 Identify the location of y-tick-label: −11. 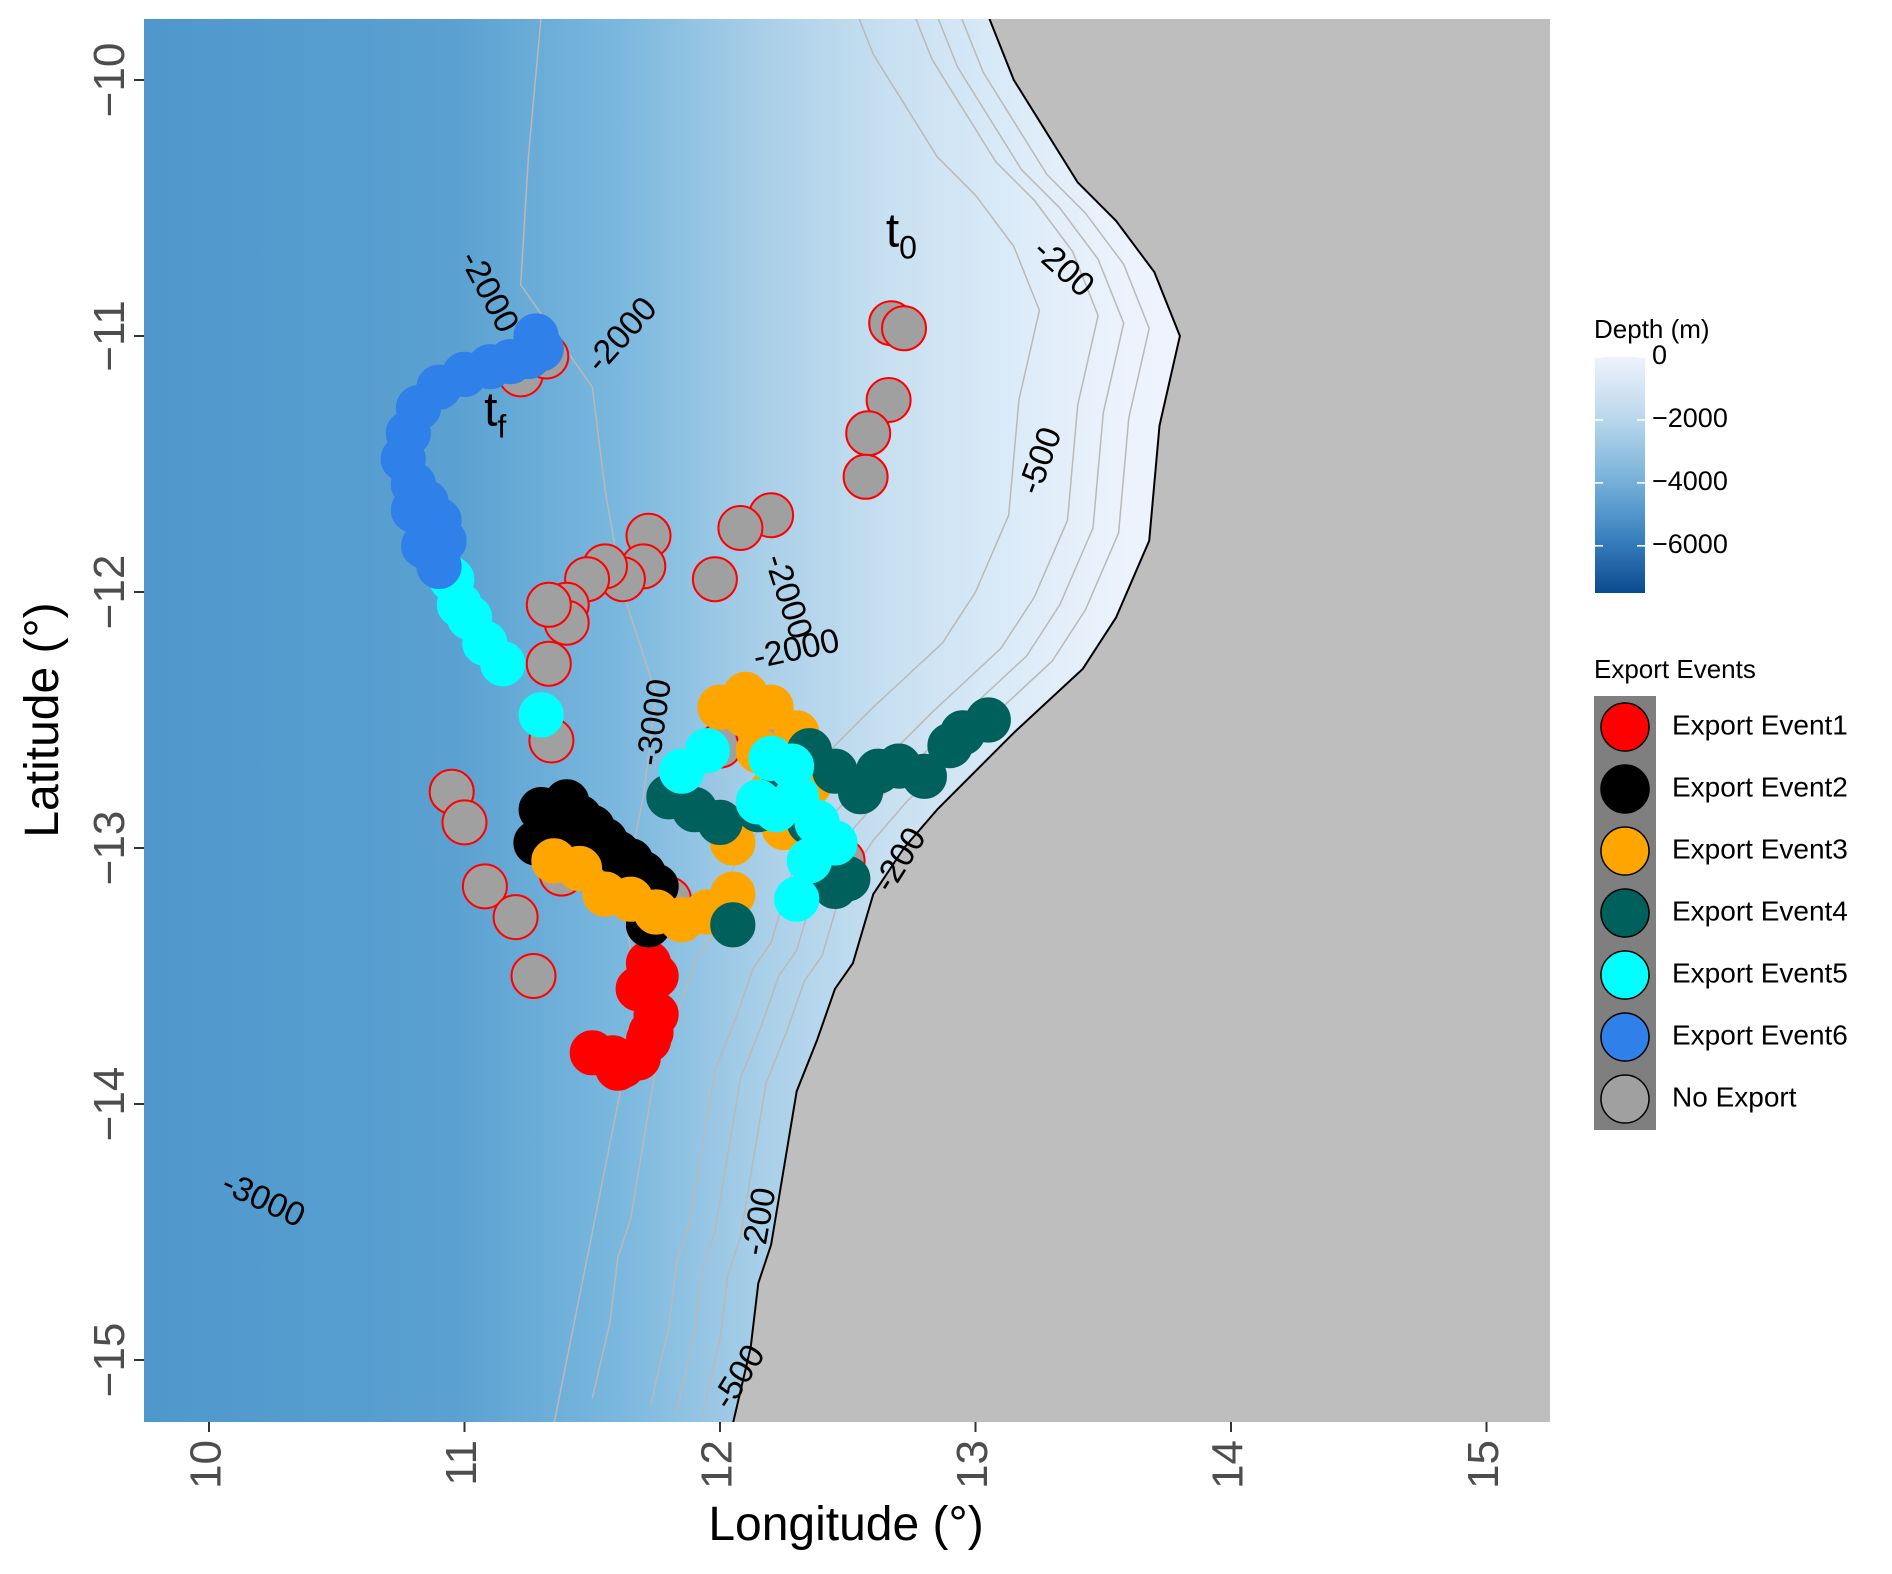
(109, 335).